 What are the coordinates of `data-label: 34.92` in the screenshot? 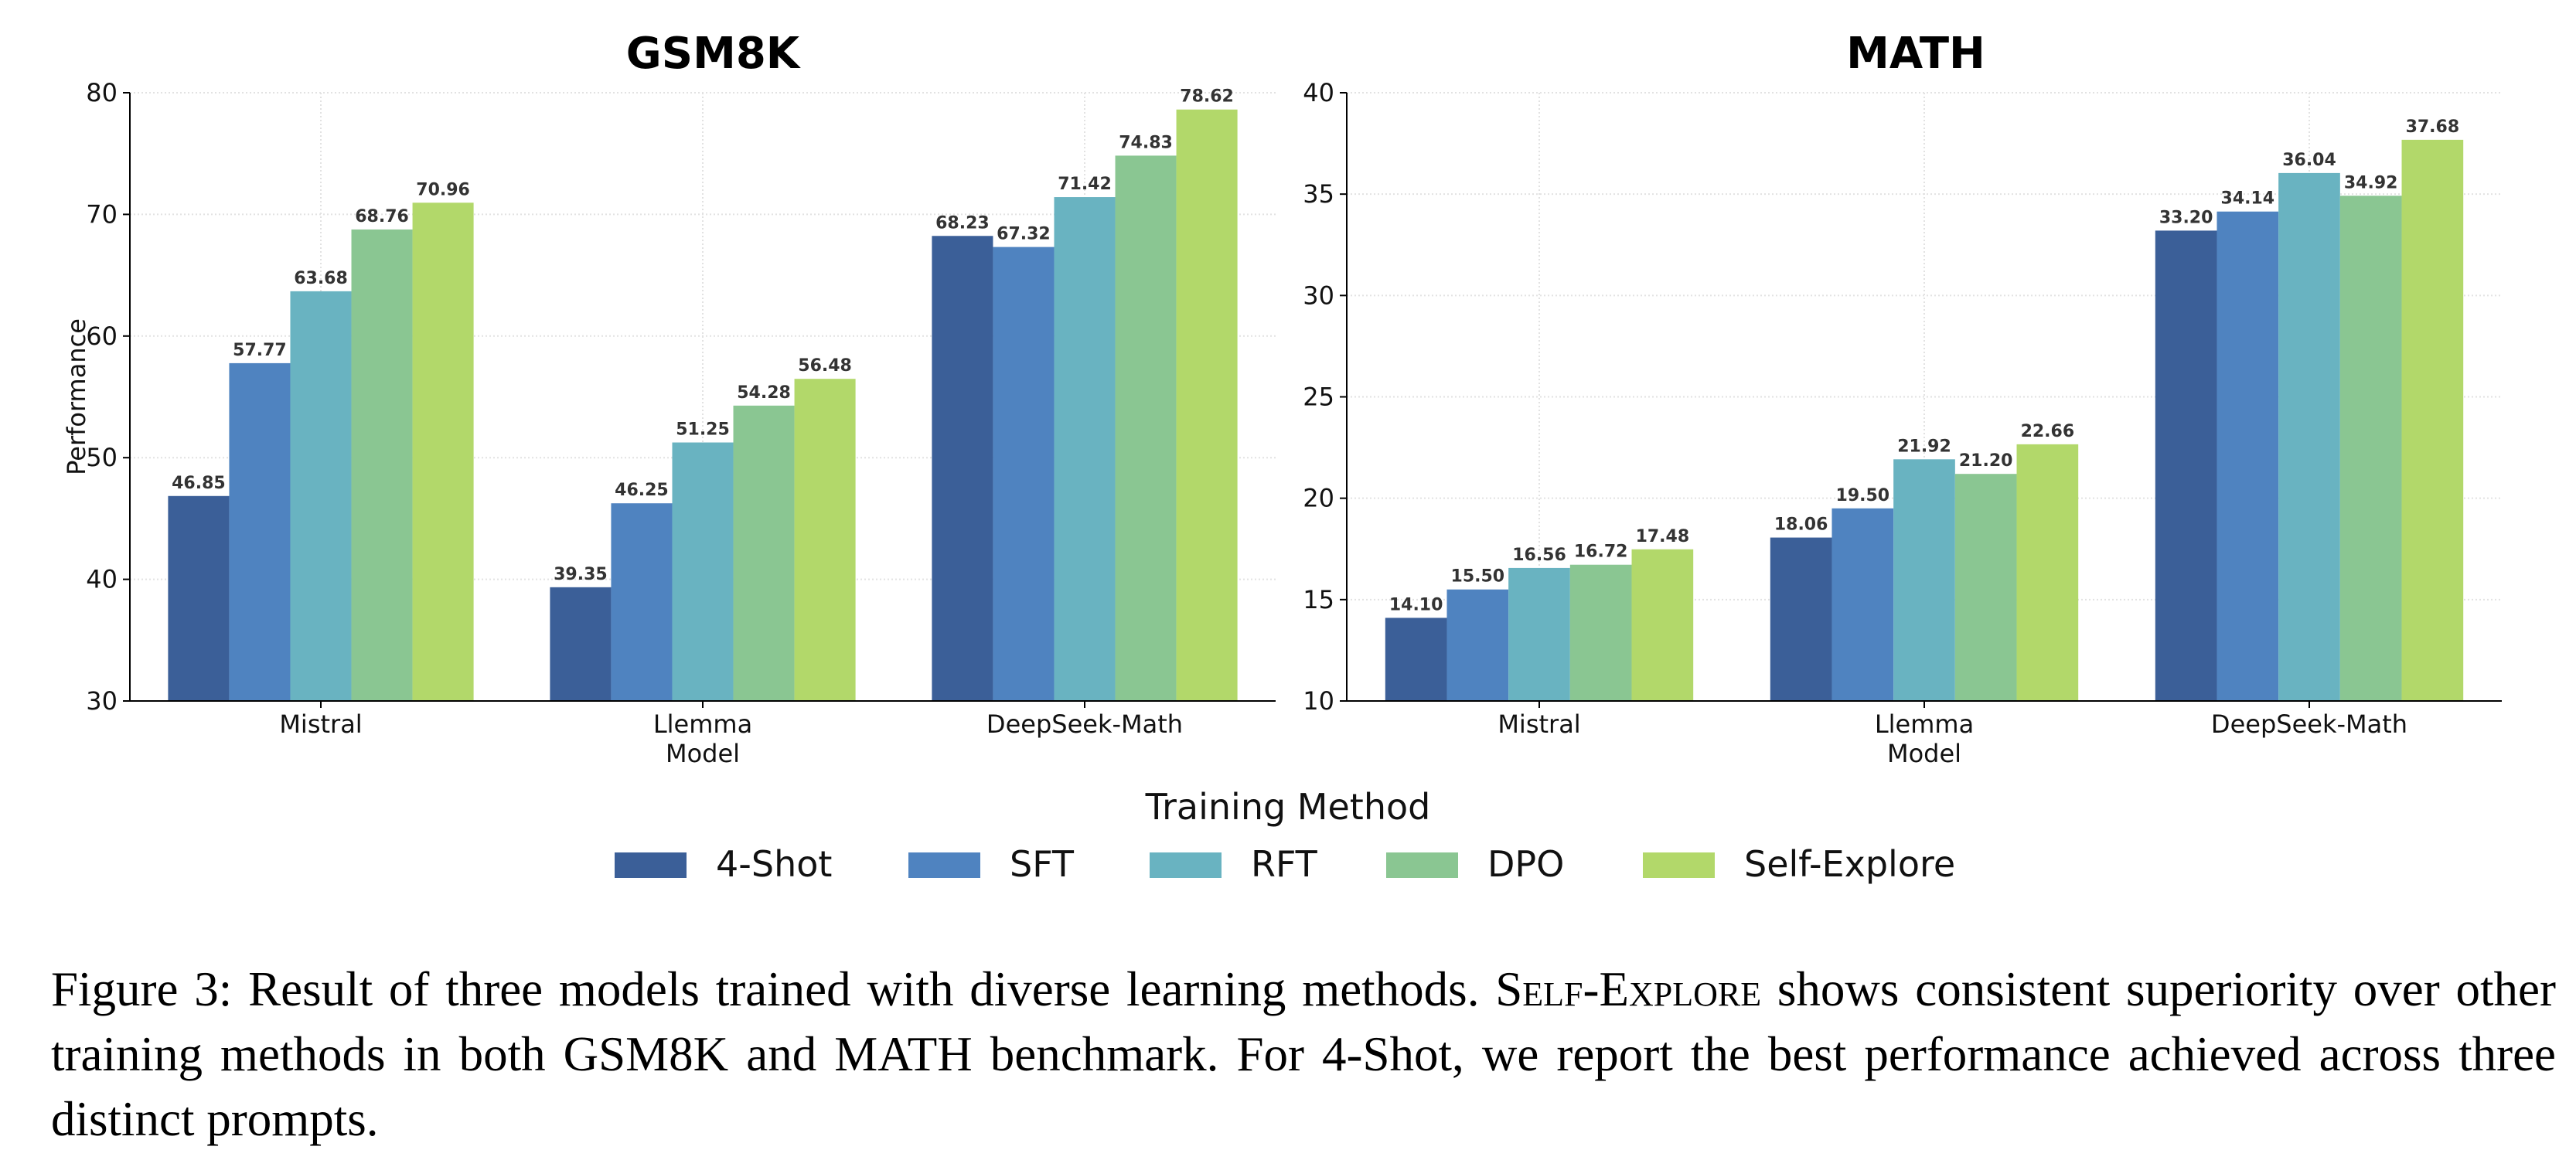 It's located at (2371, 182).